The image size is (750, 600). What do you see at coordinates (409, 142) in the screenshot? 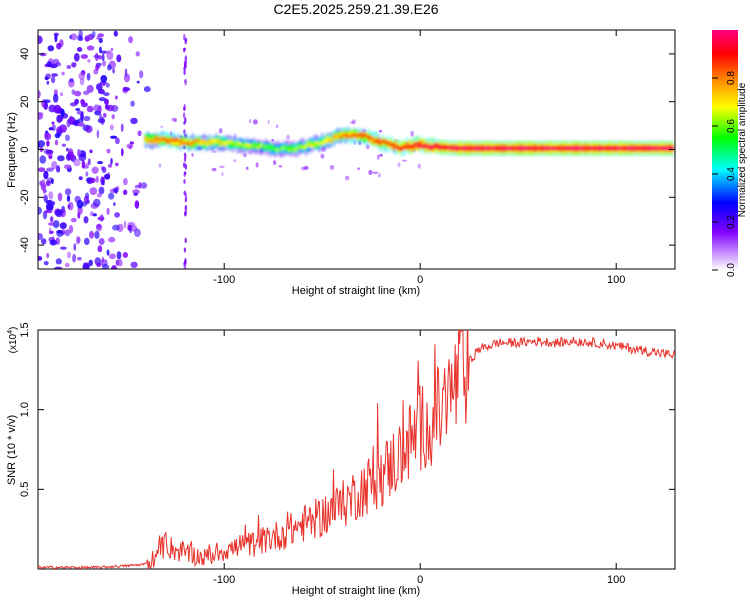
I see `ridge` at bounding box center [409, 142].